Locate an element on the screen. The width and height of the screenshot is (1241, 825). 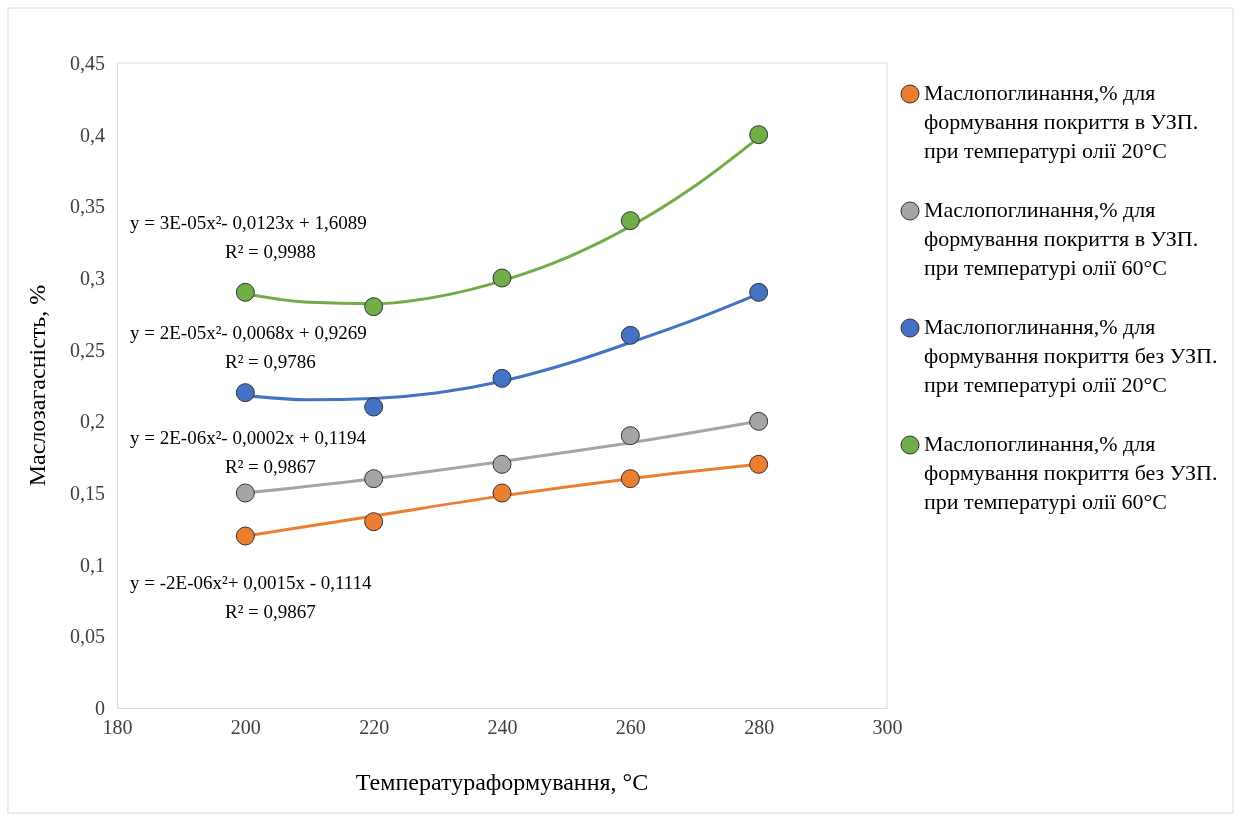
y-tick-label: 0,15 is located at coordinates (87, 492).